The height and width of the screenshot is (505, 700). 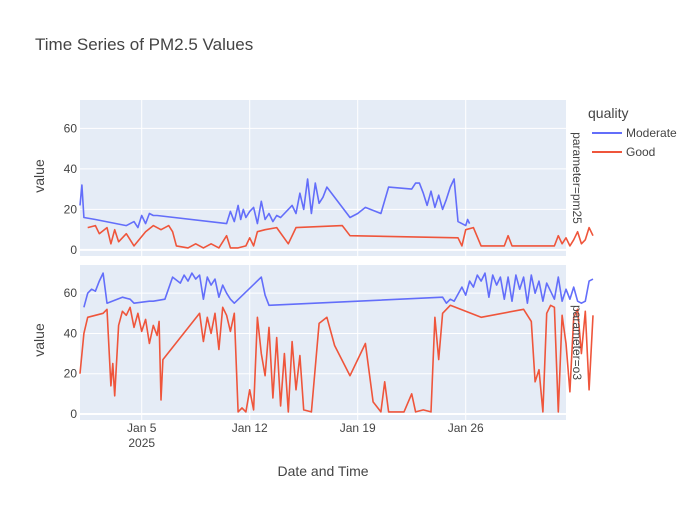 I want to click on facet-label-pm25: parameter=pm25, so click(x=577, y=178).